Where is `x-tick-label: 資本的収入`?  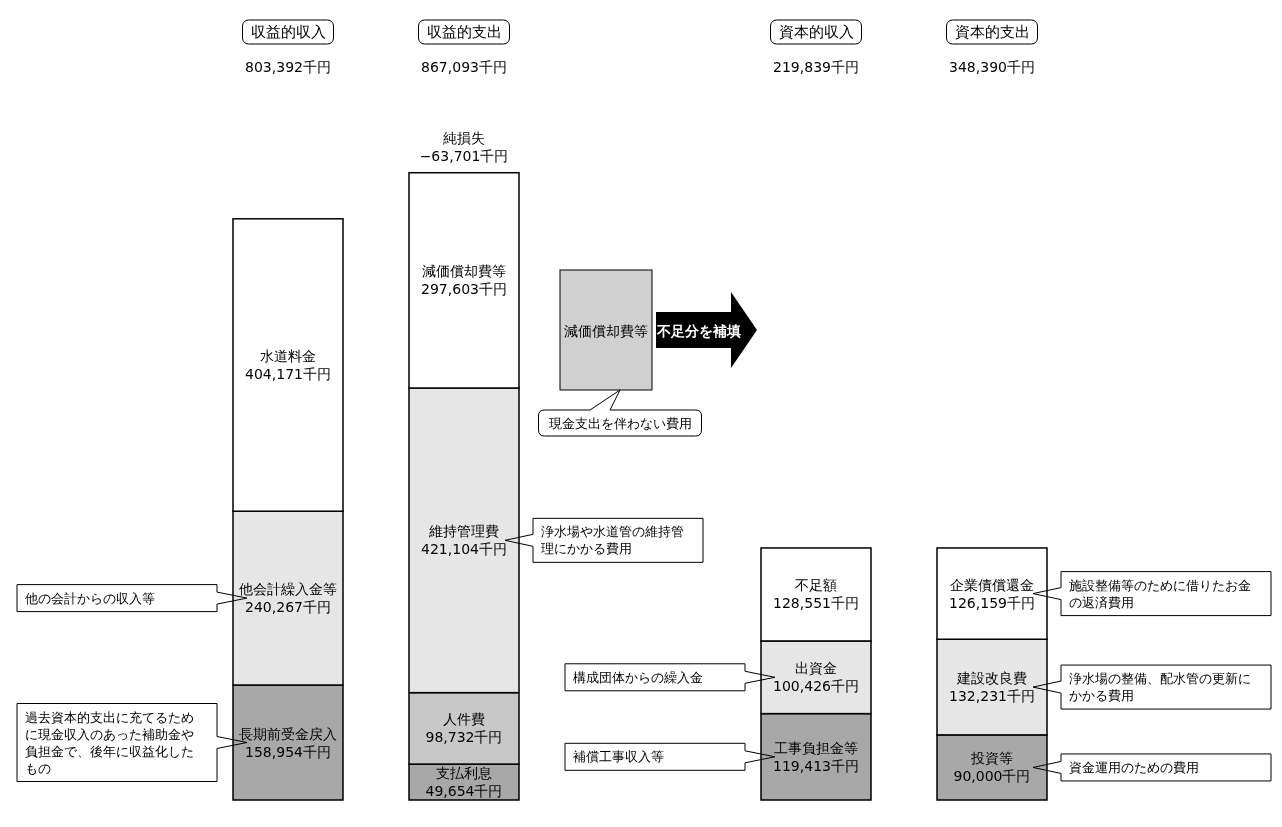
x-tick-label: 資本的収入 is located at coordinates (816, 32).